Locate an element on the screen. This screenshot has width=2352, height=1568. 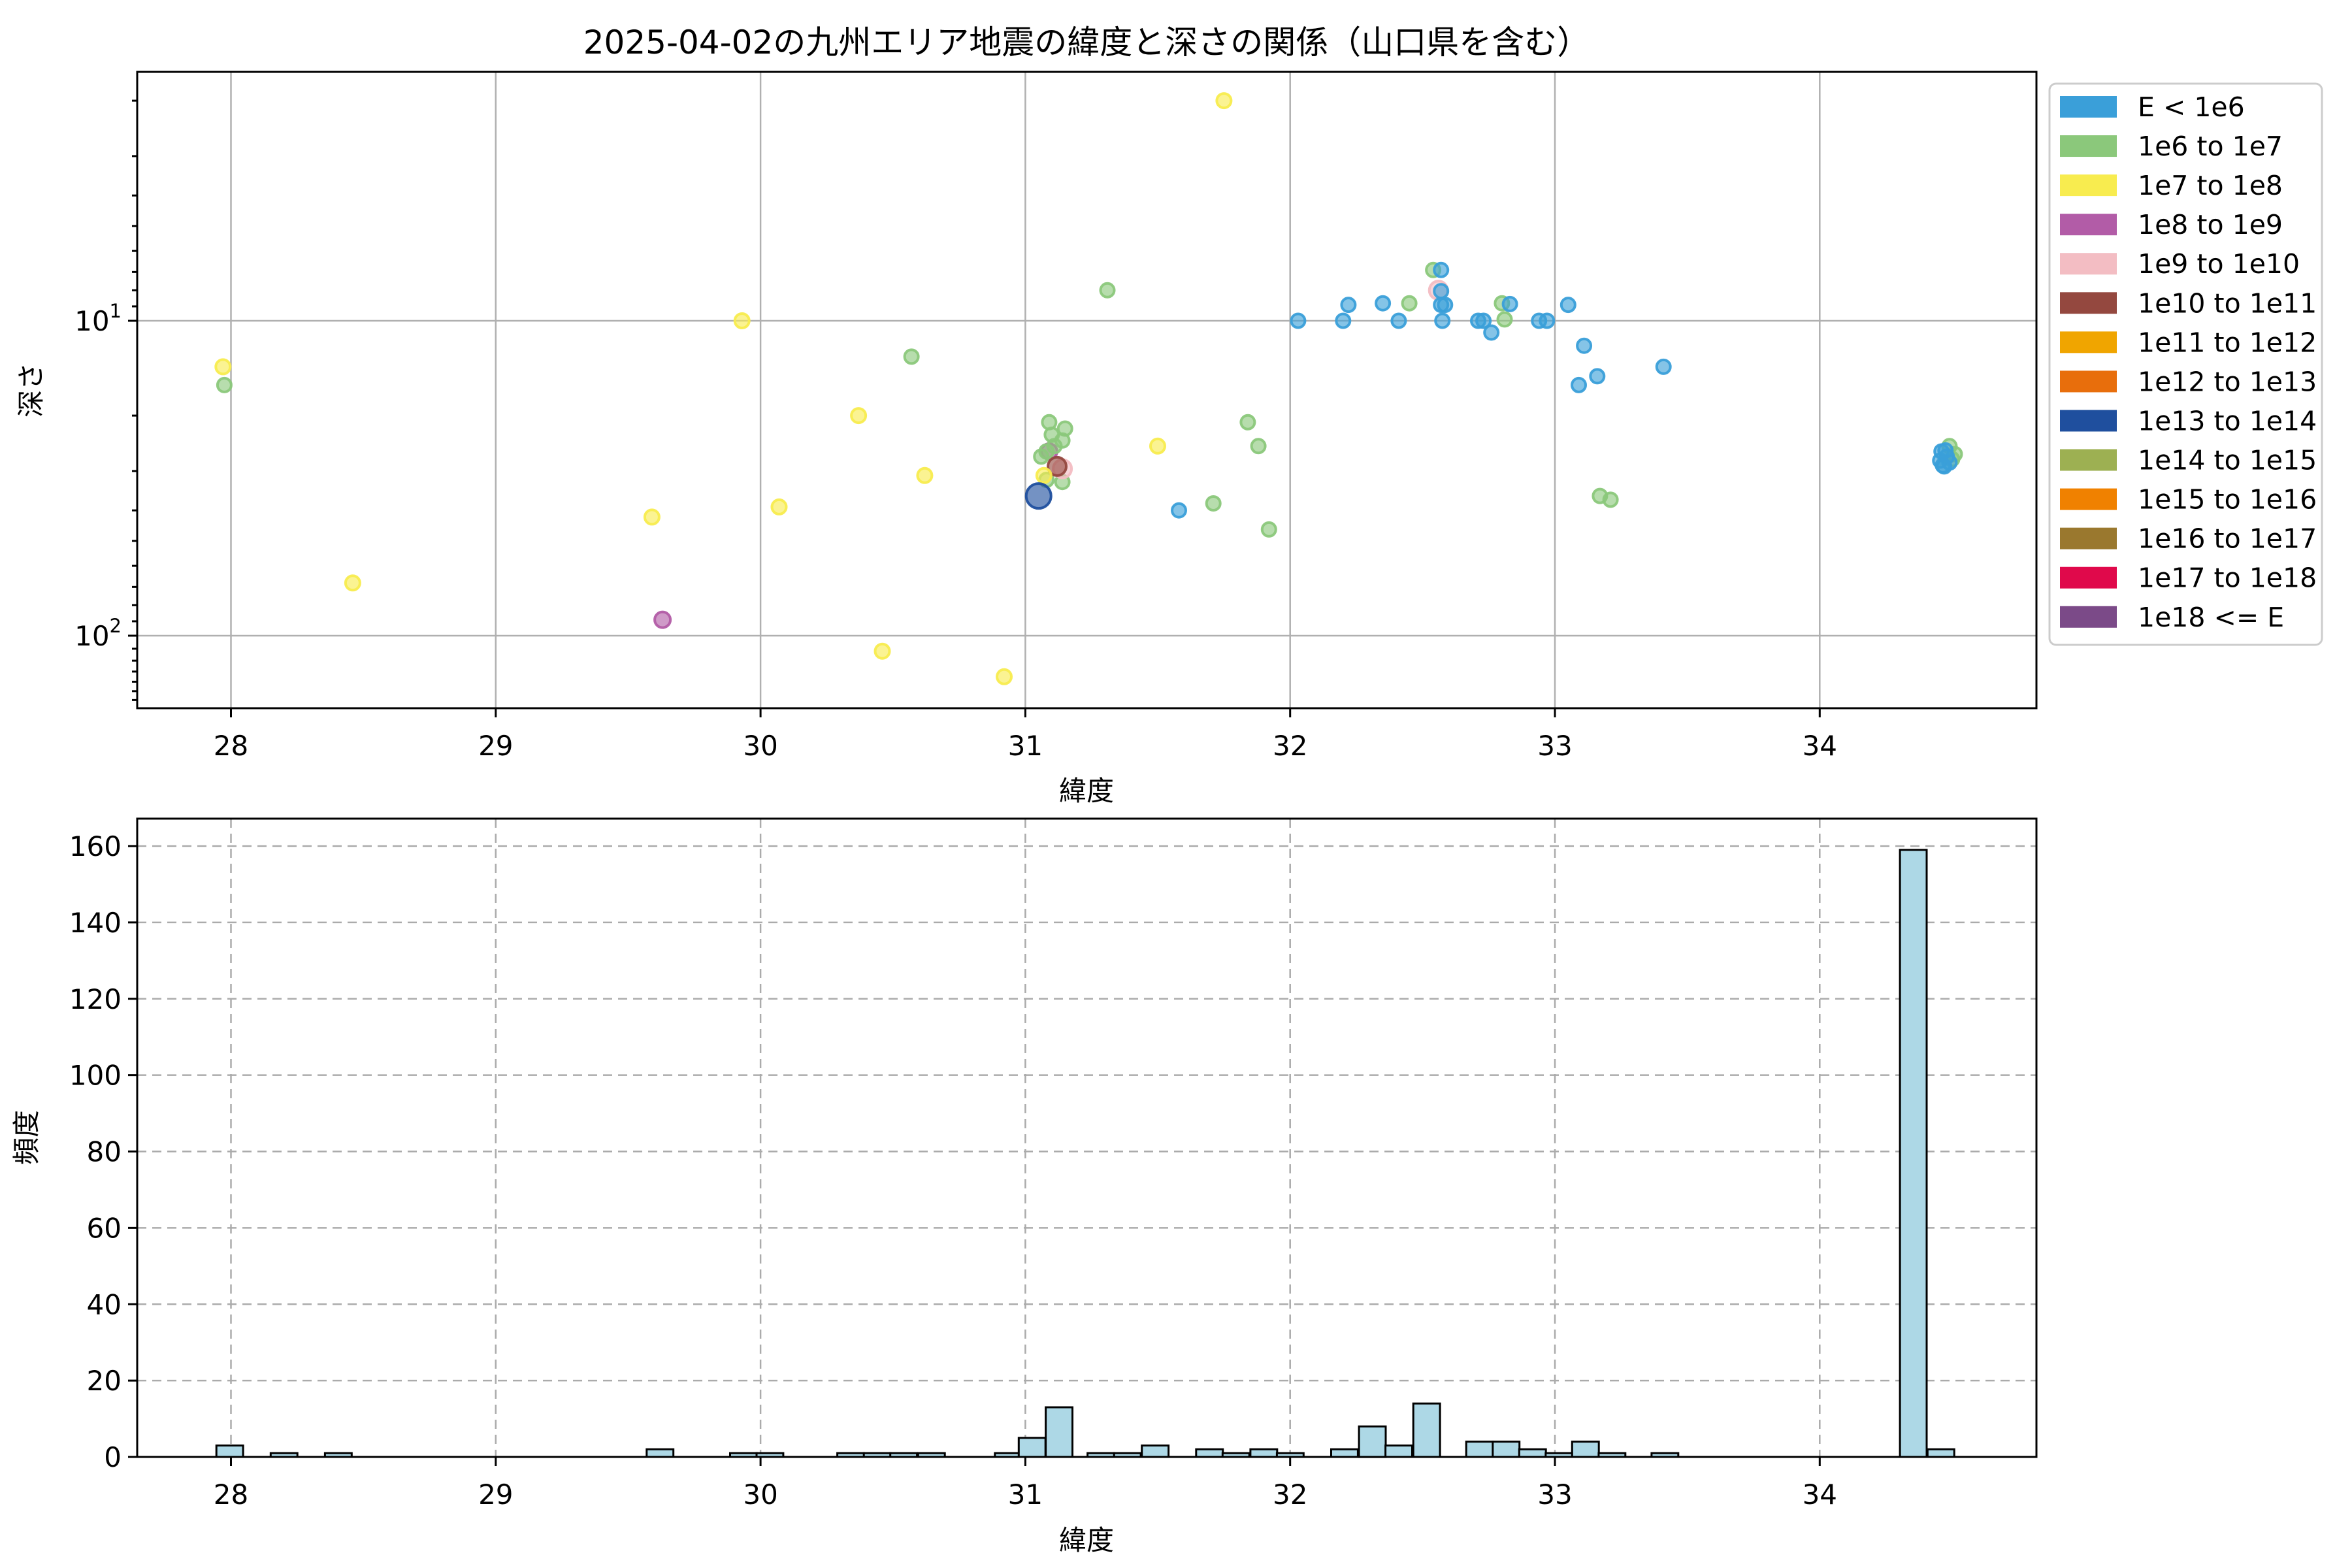
x-axis-label-bottom: 緯度 is located at coordinates (1086, 1540).